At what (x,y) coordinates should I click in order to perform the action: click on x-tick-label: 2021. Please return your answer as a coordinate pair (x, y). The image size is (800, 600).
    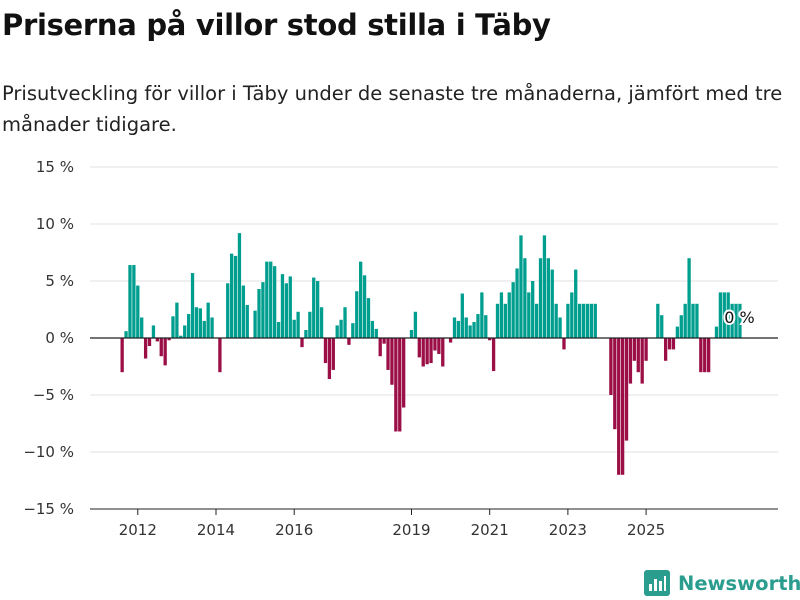
    Looking at the image, I should click on (490, 530).